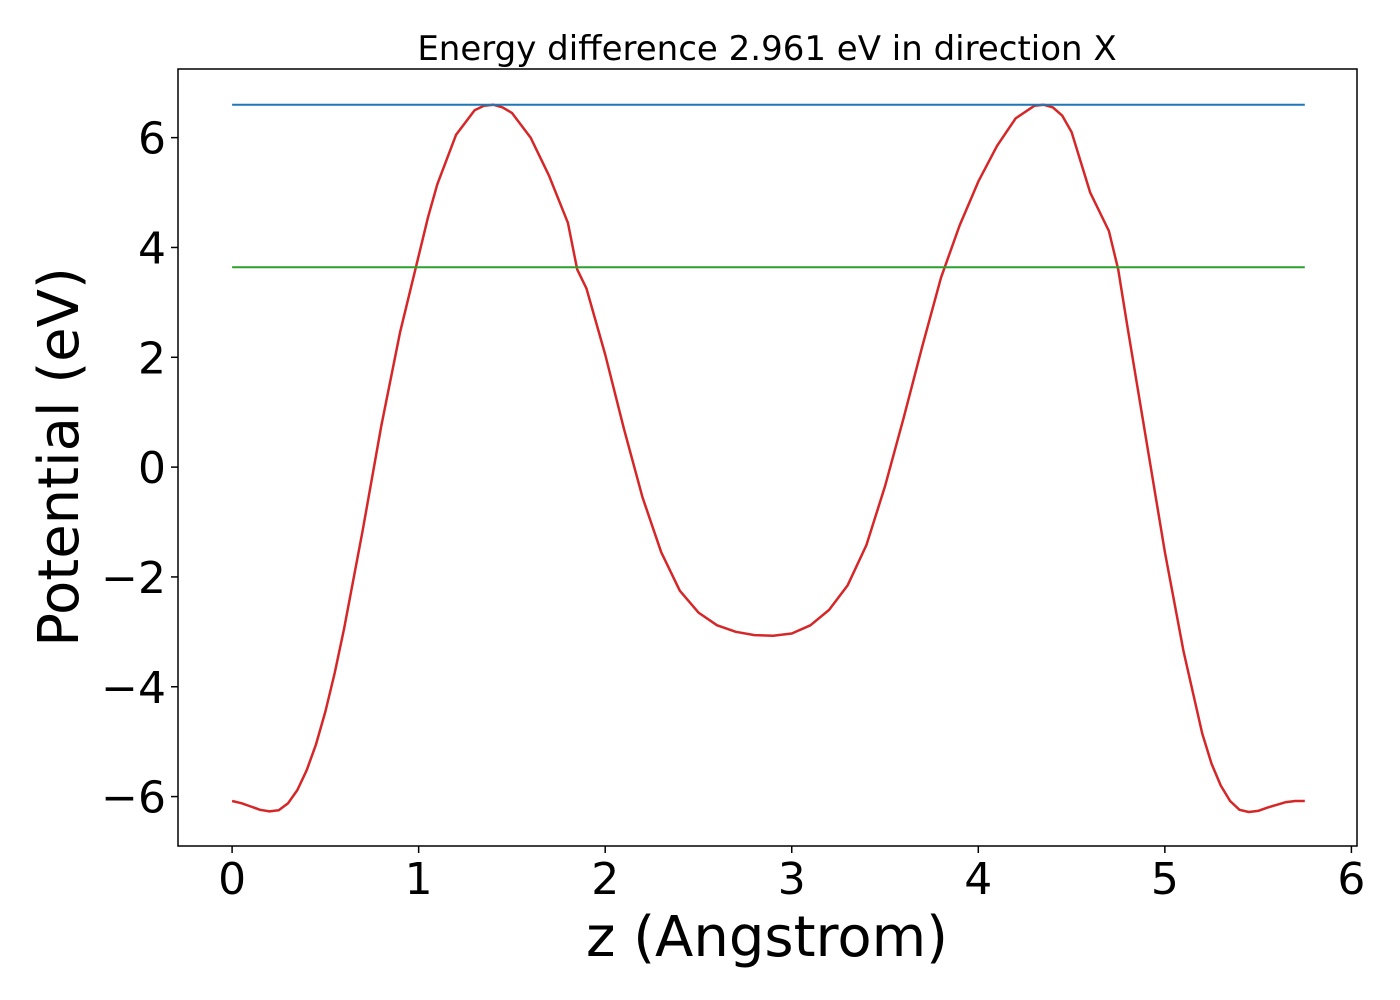 This screenshot has height=1000, width=1400. What do you see at coordinates (419, 879) in the screenshot?
I see `x-tick-label: 1` at bounding box center [419, 879].